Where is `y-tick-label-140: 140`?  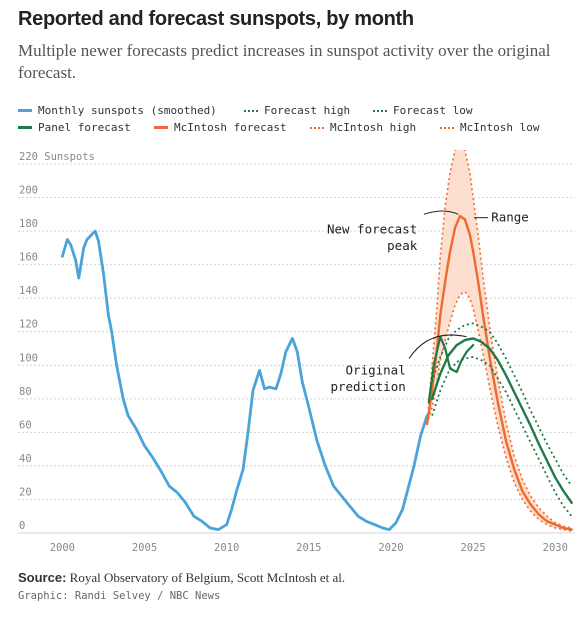 y-tick-label-140: 140 is located at coordinates (28, 291).